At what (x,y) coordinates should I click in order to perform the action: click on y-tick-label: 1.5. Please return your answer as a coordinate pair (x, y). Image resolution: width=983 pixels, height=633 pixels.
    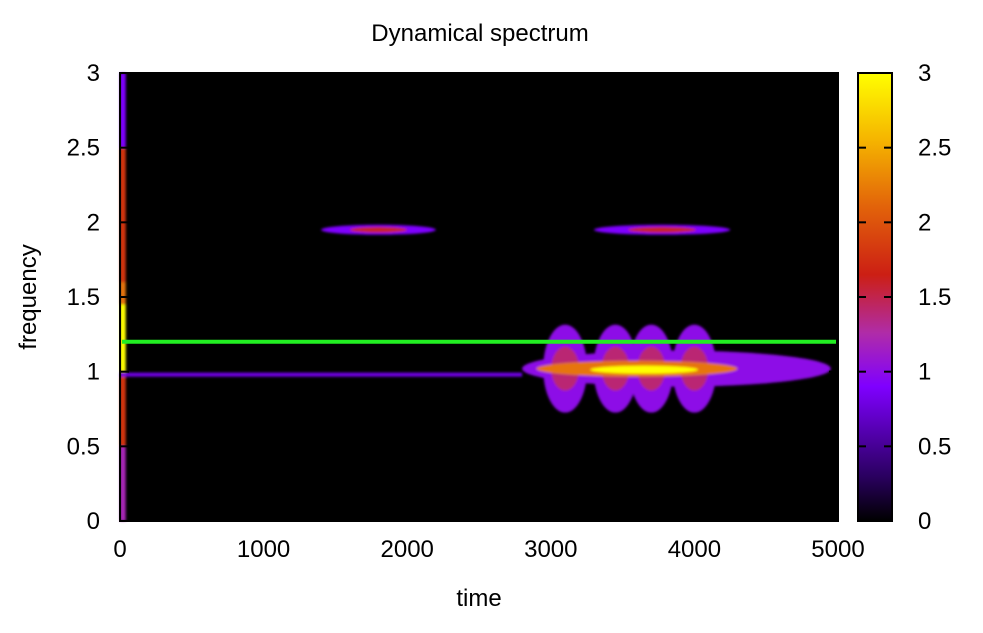
    Looking at the image, I should click on (83, 297).